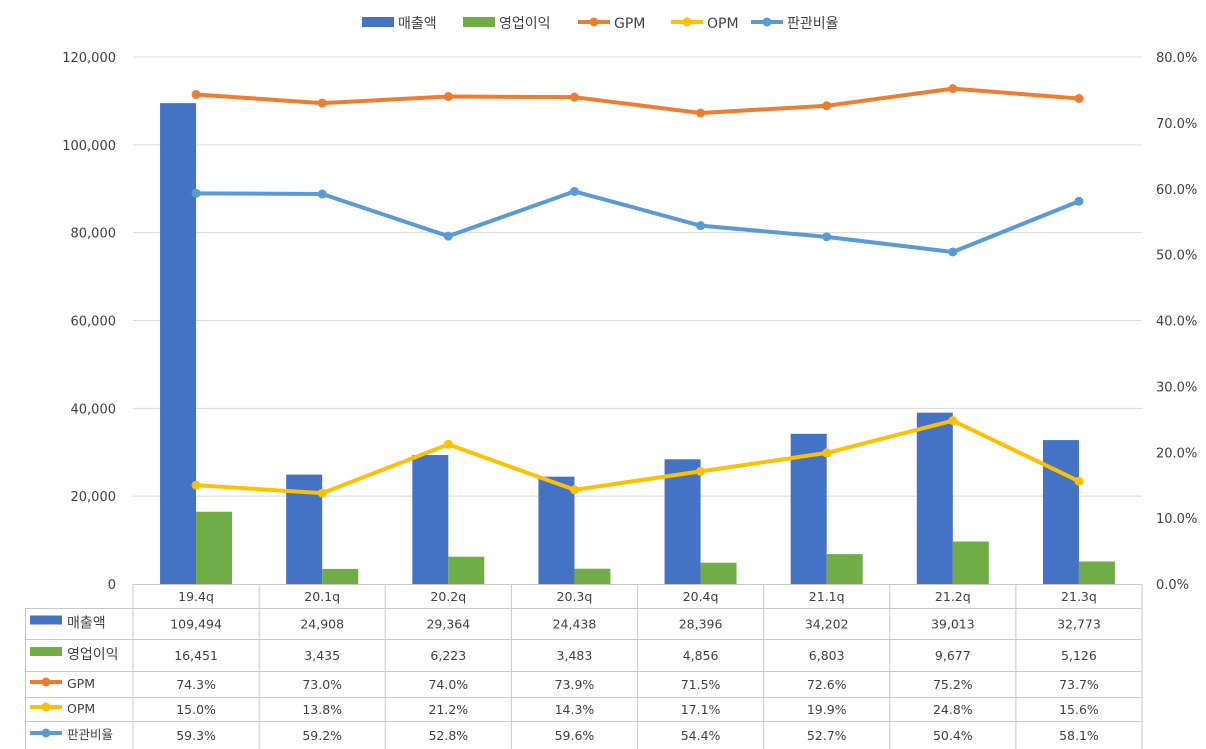 Image resolution: width=1206 pixels, height=749 pixels. What do you see at coordinates (701, 684) in the screenshot?
I see `data-label: 71.5%` at bounding box center [701, 684].